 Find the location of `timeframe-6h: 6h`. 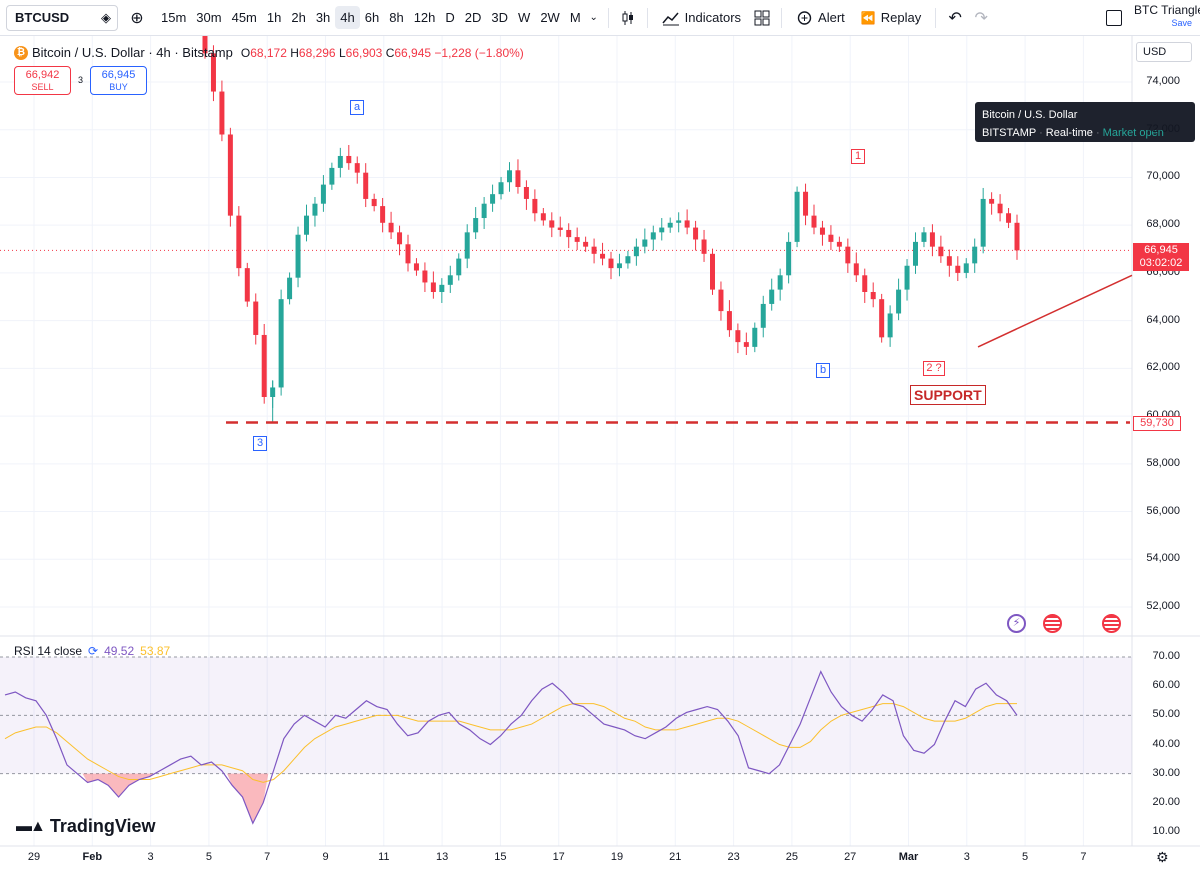

timeframe-6h: 6h is located at coordinates (372, 17).